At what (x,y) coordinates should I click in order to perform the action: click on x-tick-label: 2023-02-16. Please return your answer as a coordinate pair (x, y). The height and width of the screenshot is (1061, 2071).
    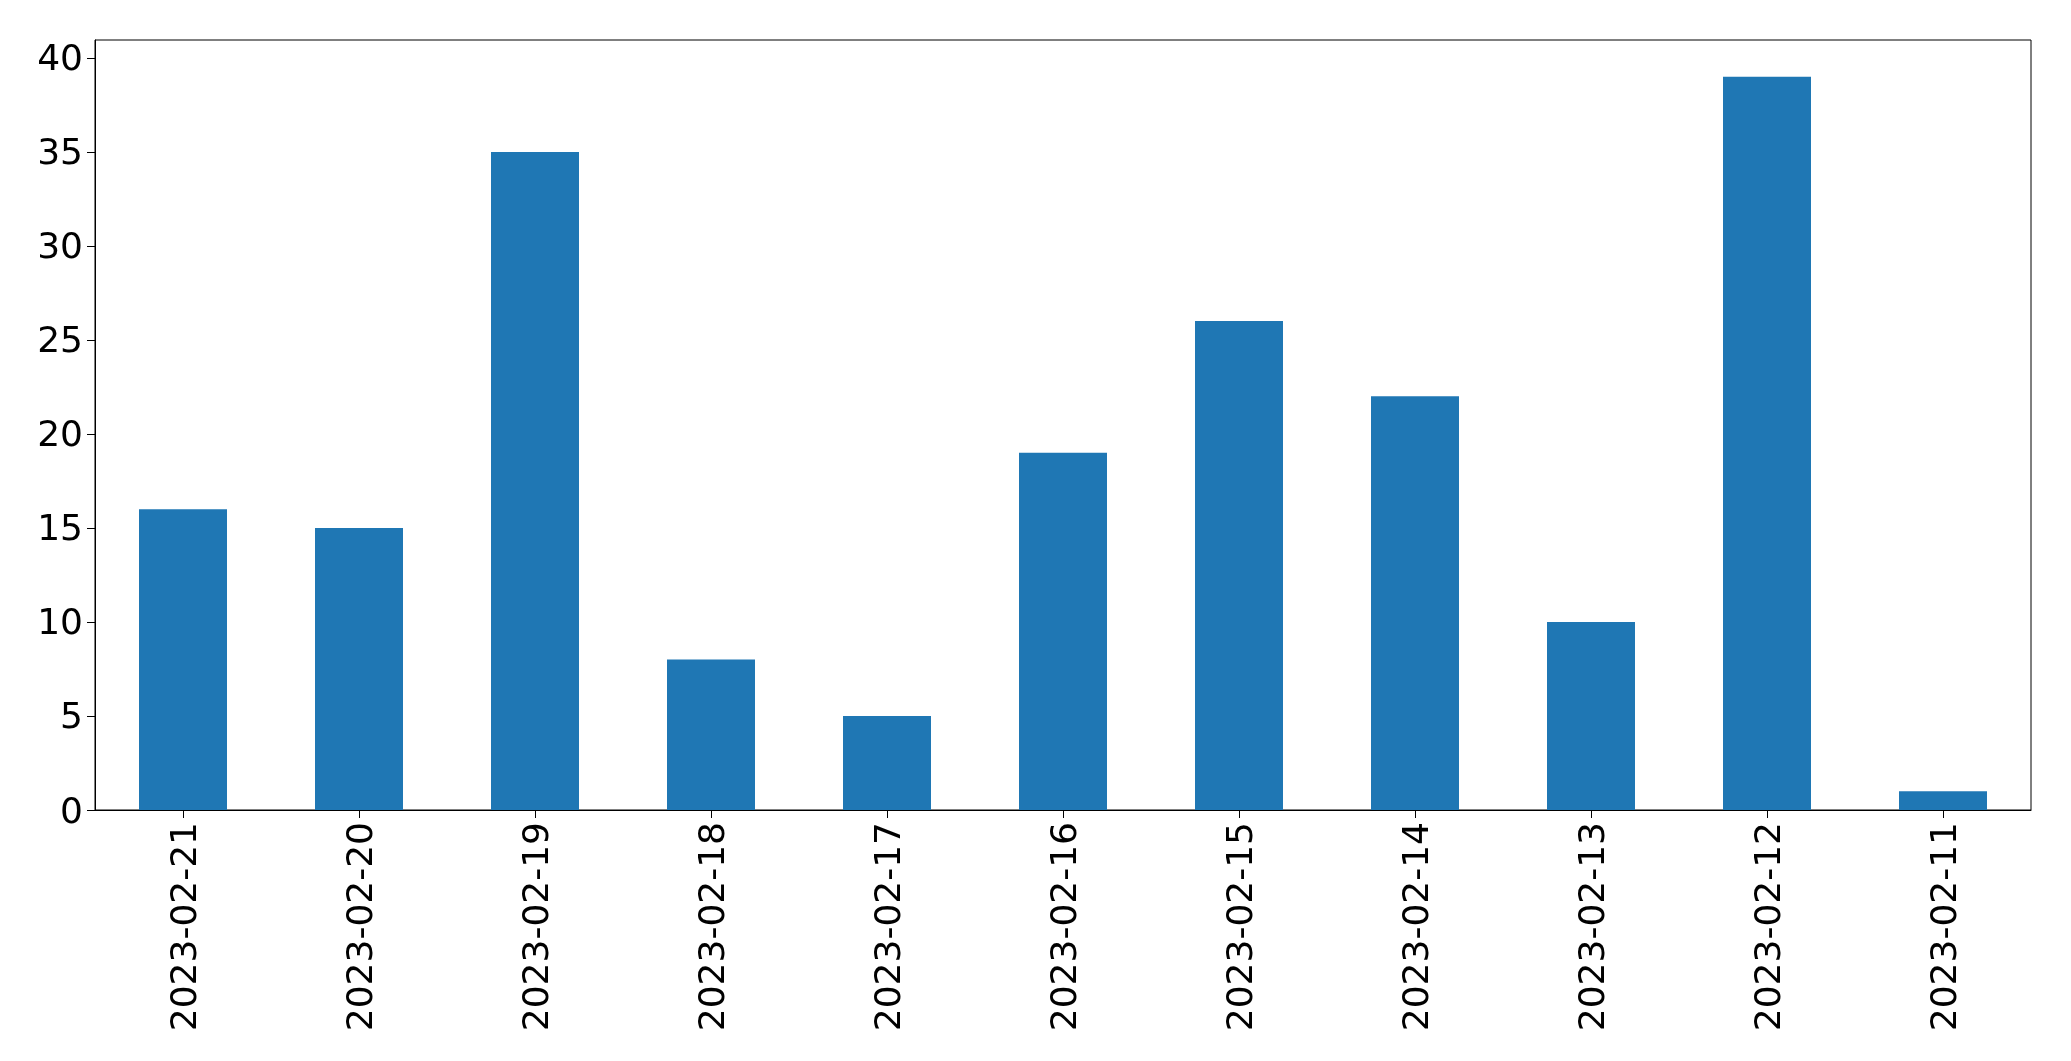
    Looking at the image, I should click on (1063, 927).